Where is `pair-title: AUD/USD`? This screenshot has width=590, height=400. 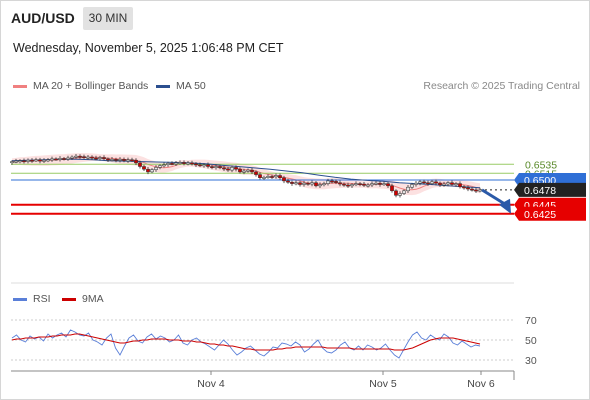 pair-title: AUD/USD is located at coordinates (43, 18).